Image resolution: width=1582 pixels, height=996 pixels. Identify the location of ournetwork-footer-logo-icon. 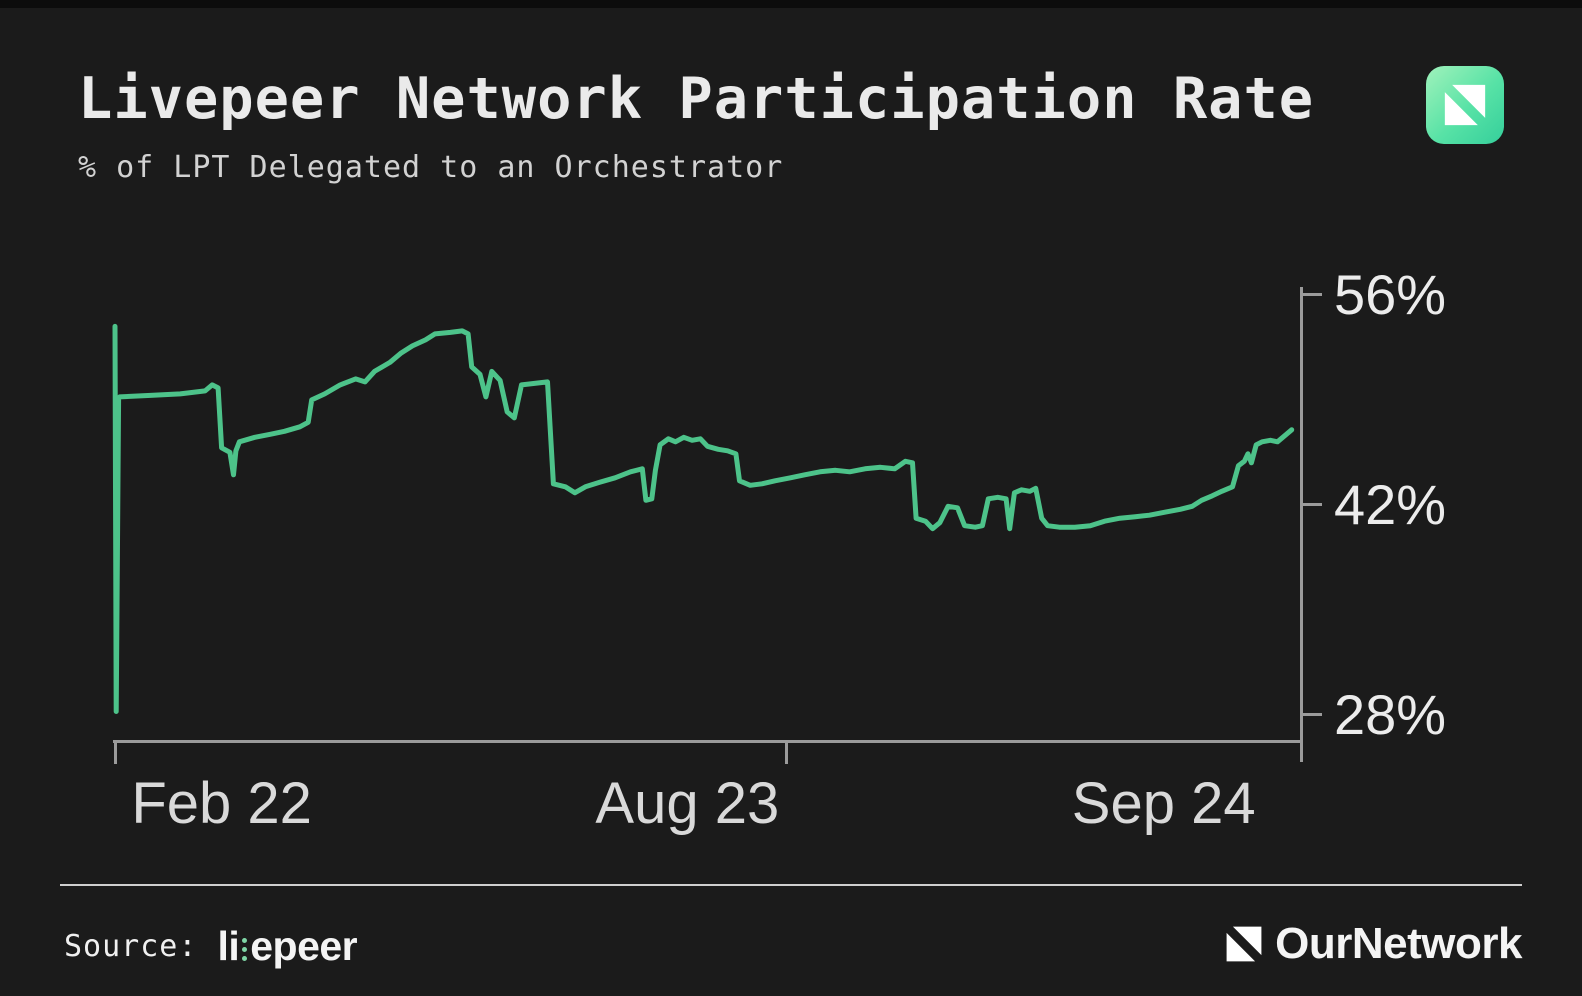
(1244, 944).